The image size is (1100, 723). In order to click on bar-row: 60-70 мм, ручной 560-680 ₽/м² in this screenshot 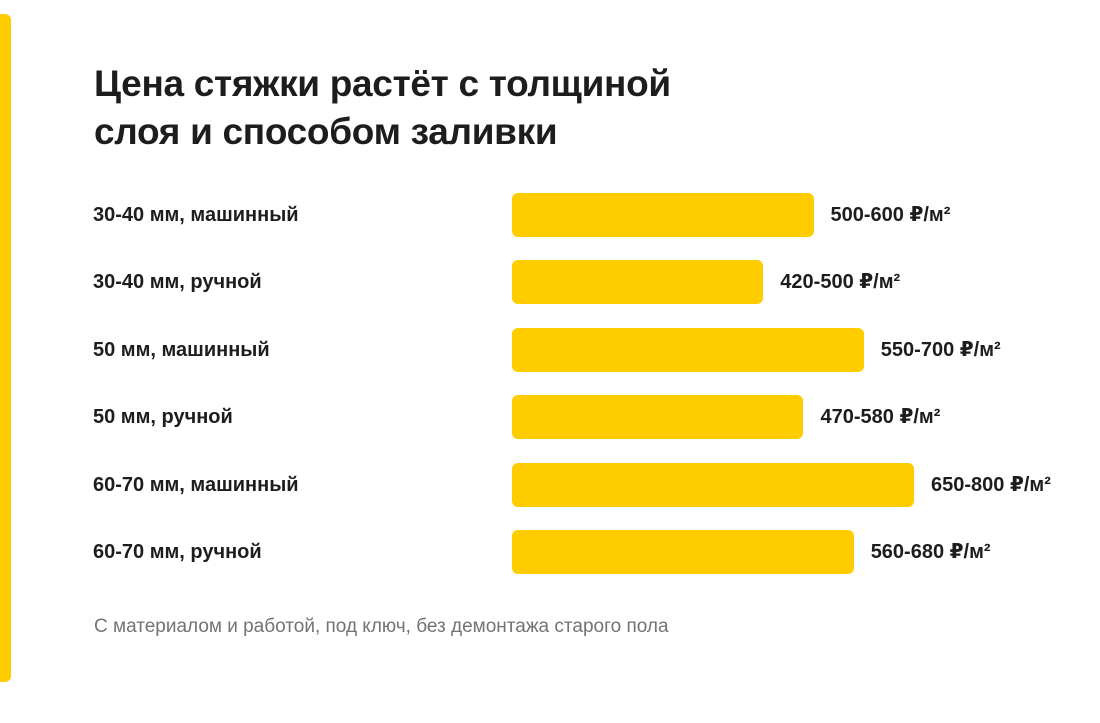, I will do `click(550, 552)`.